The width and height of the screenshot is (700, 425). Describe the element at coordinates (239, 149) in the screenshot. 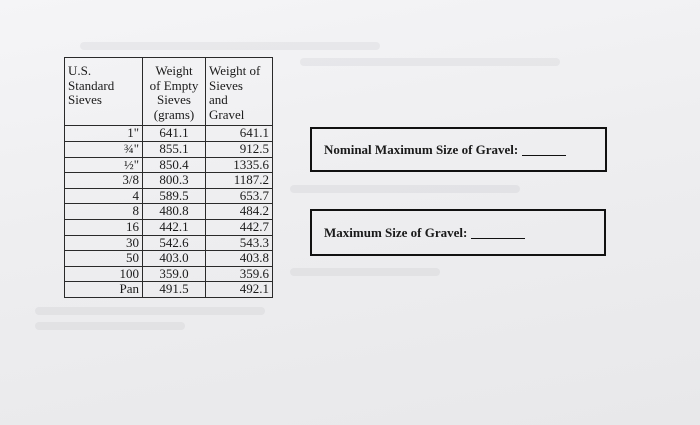

I see `gravel-weight: 912.5` at that location.